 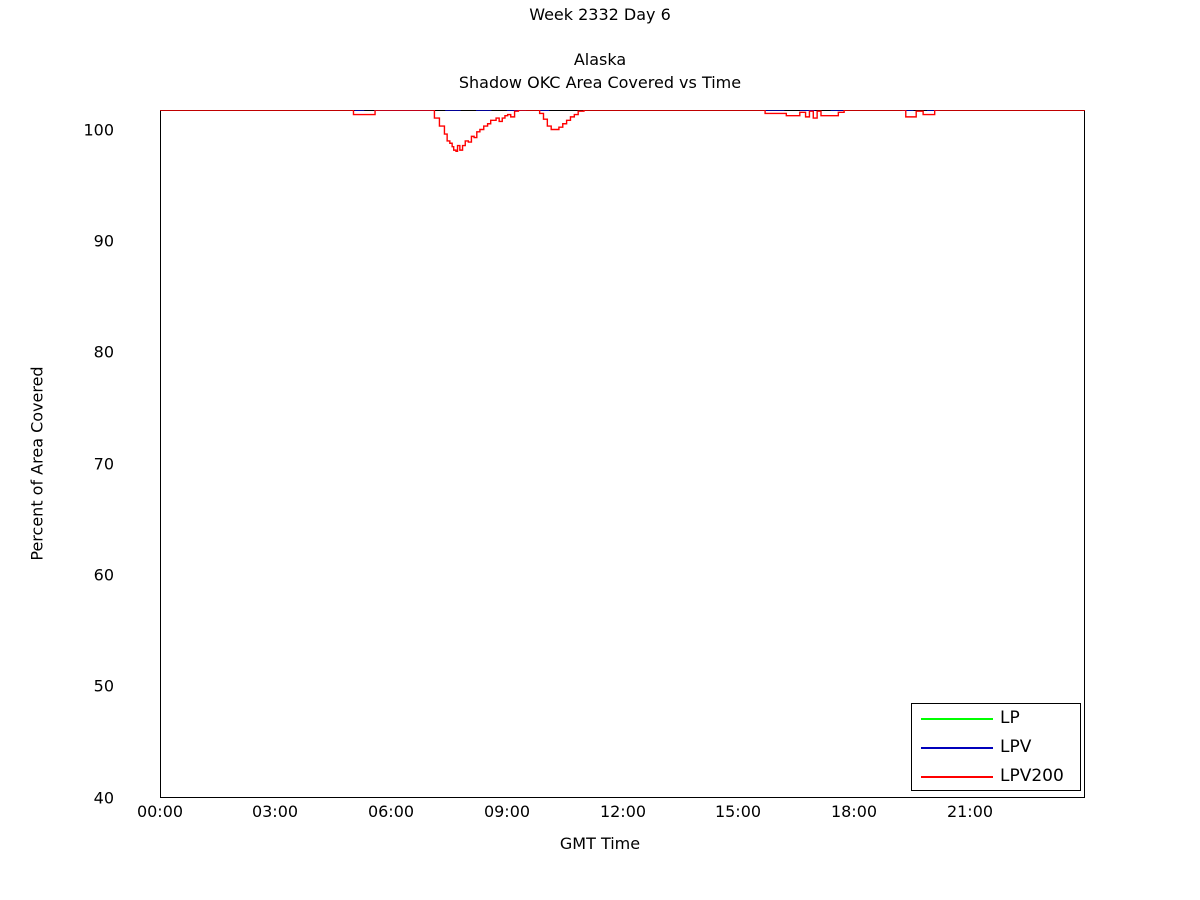 What do you see at coordinates (103, 352) in the screenshot?
I see `y-tick-label-80: 80` at bounding box center [103, 352].